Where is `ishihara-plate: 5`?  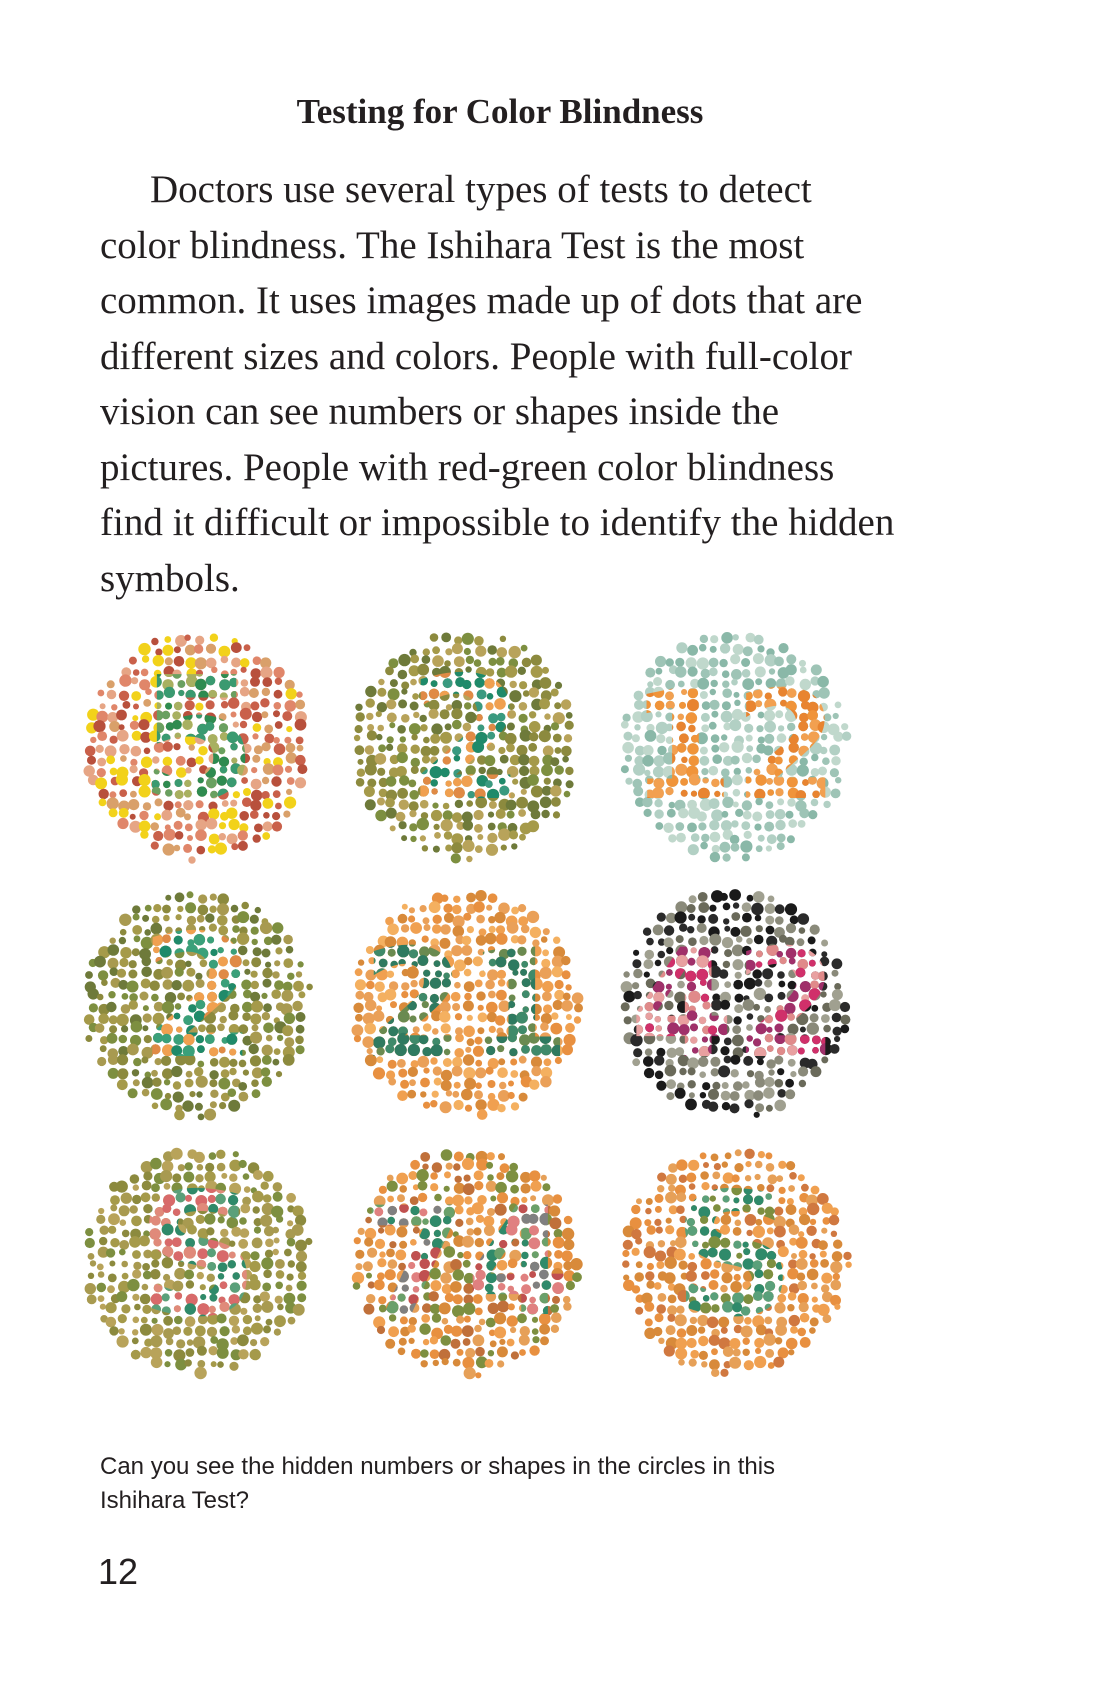 ishihara-plate: 5 is located at coordinates (195, 748).